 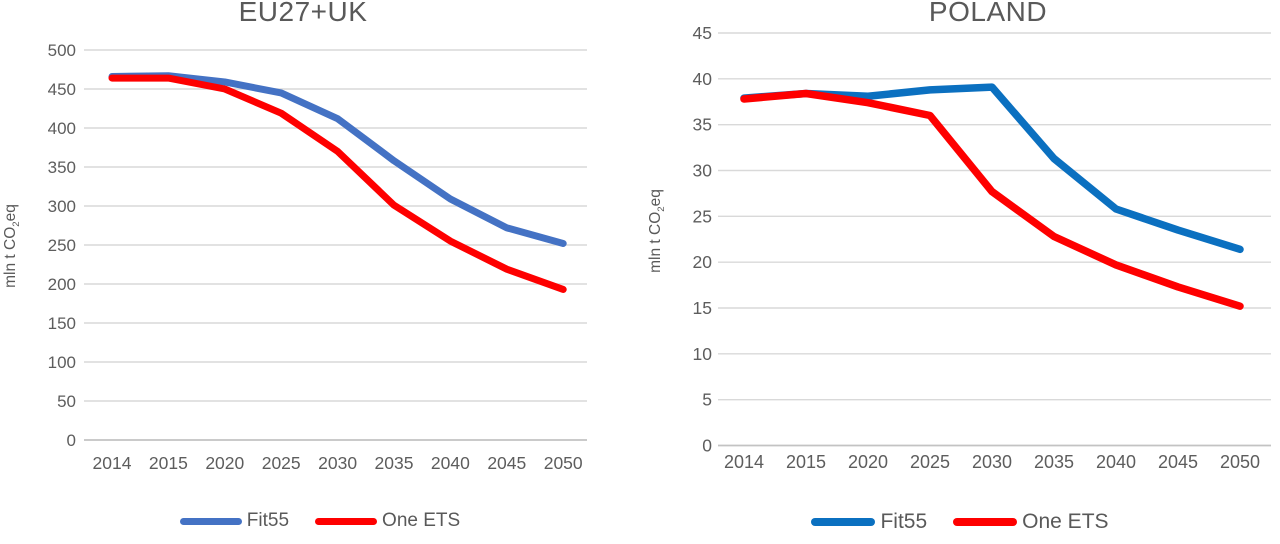 I want to click on y-tick-label: 350, so click(x=62, y=167).